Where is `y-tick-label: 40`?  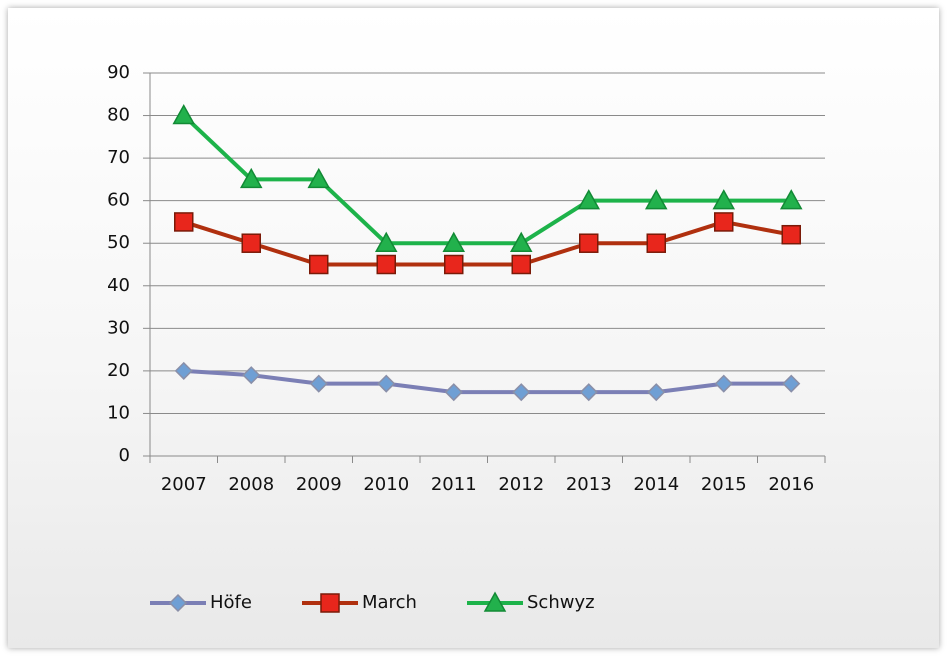
y-tick-label: 40 is located at coordinates (118, 285).